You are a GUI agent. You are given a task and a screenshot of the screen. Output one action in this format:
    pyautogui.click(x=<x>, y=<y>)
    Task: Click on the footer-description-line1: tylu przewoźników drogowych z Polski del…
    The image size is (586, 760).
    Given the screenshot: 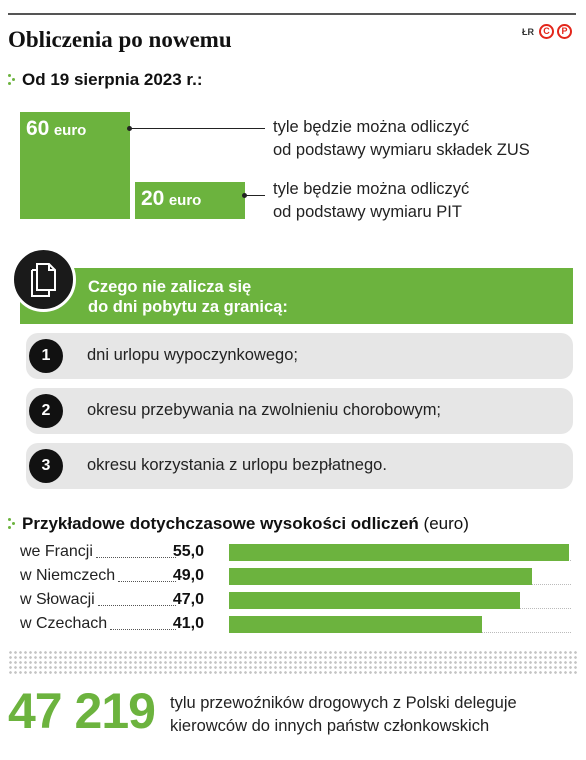 What is the action you would take?
    pyautogui.click(x=343, y=703)
    